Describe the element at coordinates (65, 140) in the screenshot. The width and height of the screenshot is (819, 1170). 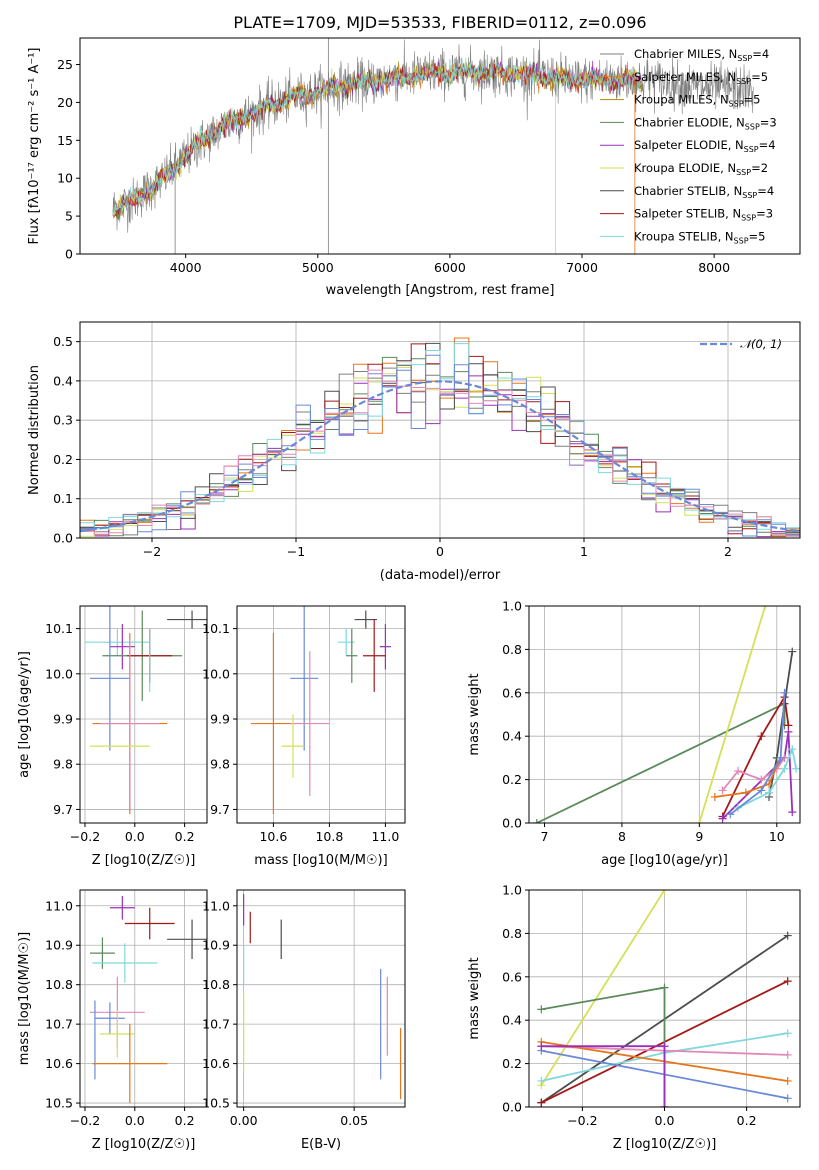
I see `y-tick-label: 15` at that location.